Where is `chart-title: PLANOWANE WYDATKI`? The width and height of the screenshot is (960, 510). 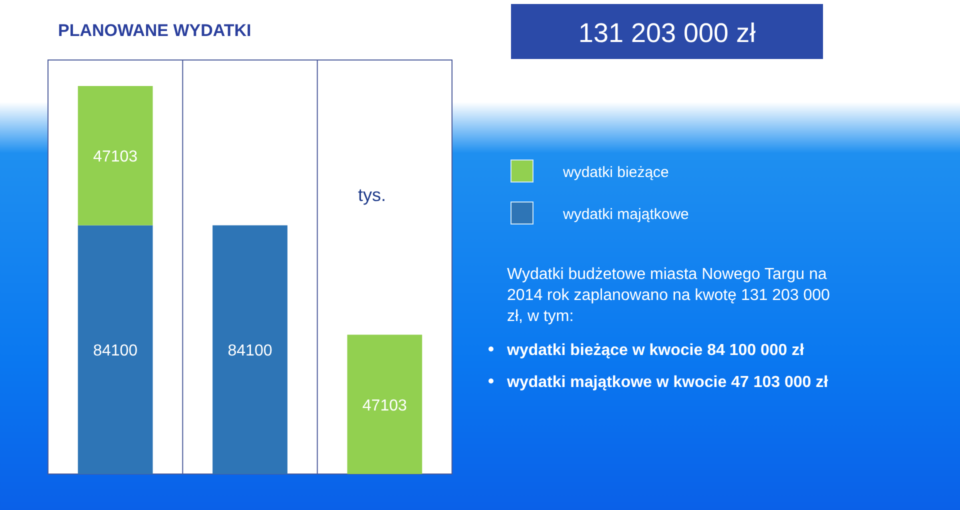
chart-title: PLANOWANE WYDATKI is located at coordinates (155, 30).